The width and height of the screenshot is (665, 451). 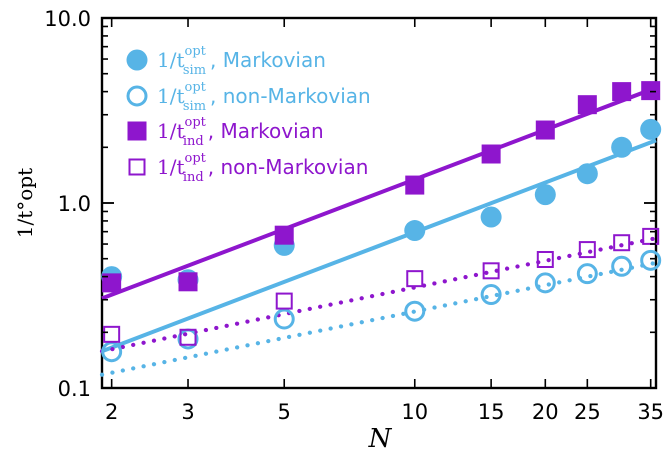 What do you see at coordinates (587, 412) in the screenshot?
I see `x-tick-label: 25` at bounding box center [587, 412].